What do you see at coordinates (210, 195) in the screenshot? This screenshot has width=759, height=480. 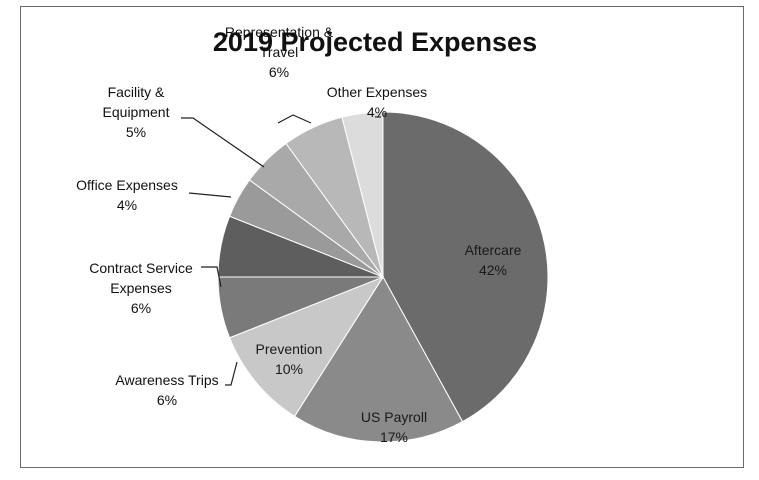 I see `leader-line-office-expenses` at bounding box center [210, 195].